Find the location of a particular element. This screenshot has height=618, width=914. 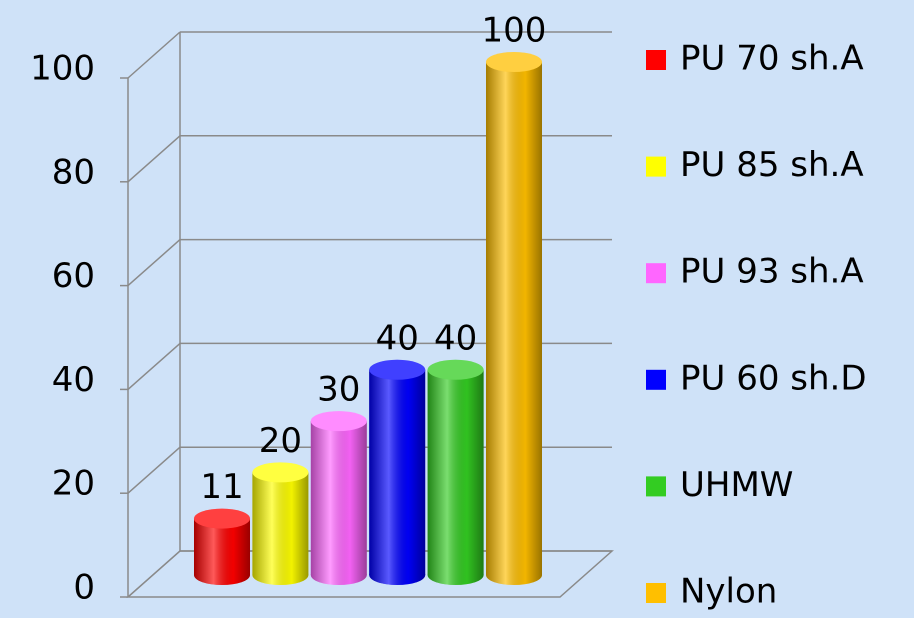

data-label: 11 is located at coordinates (221, 487).